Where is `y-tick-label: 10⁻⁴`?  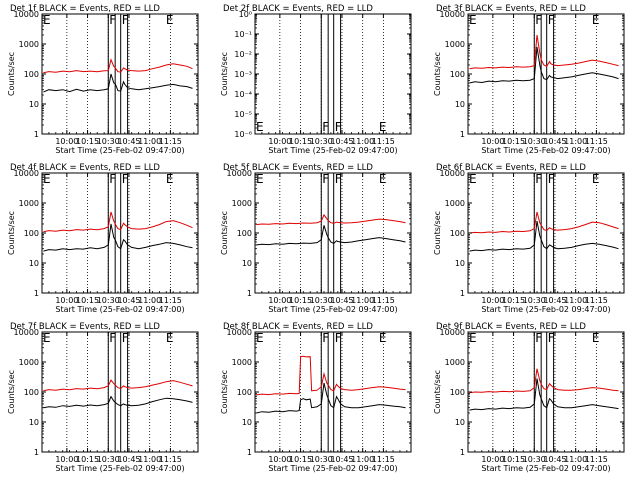
y-tick-label: 10⁻⁴ is located at coordinates (243, 94).